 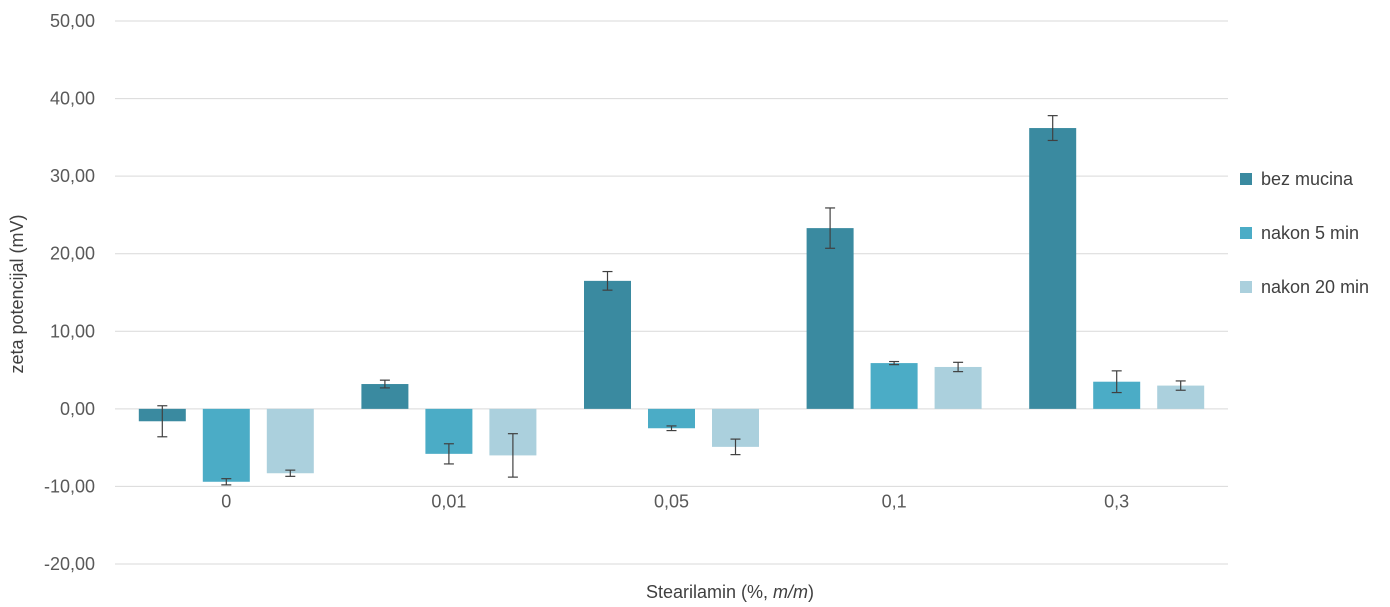 I want to click on legend: bez mucina nakon 5 min nakon 20 min, so click(x=1304, y=233).